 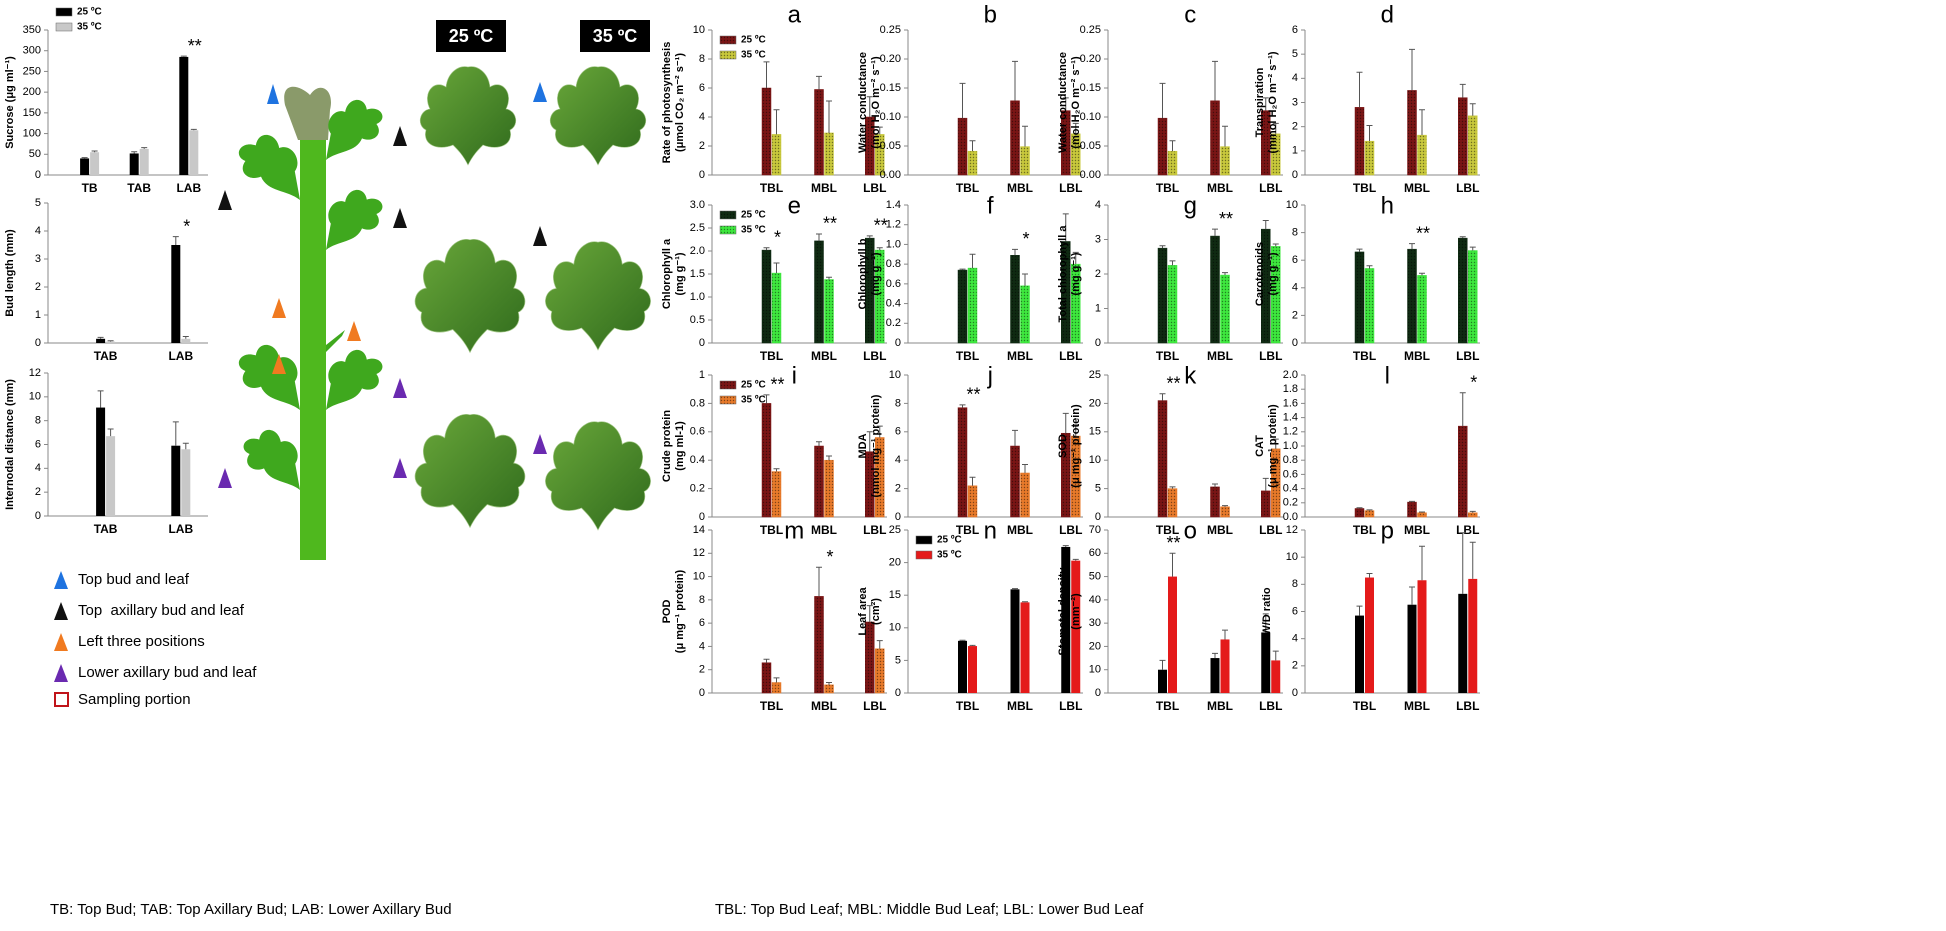 I want to click on y-tick-label: 2, so click(x=1098, y=274).